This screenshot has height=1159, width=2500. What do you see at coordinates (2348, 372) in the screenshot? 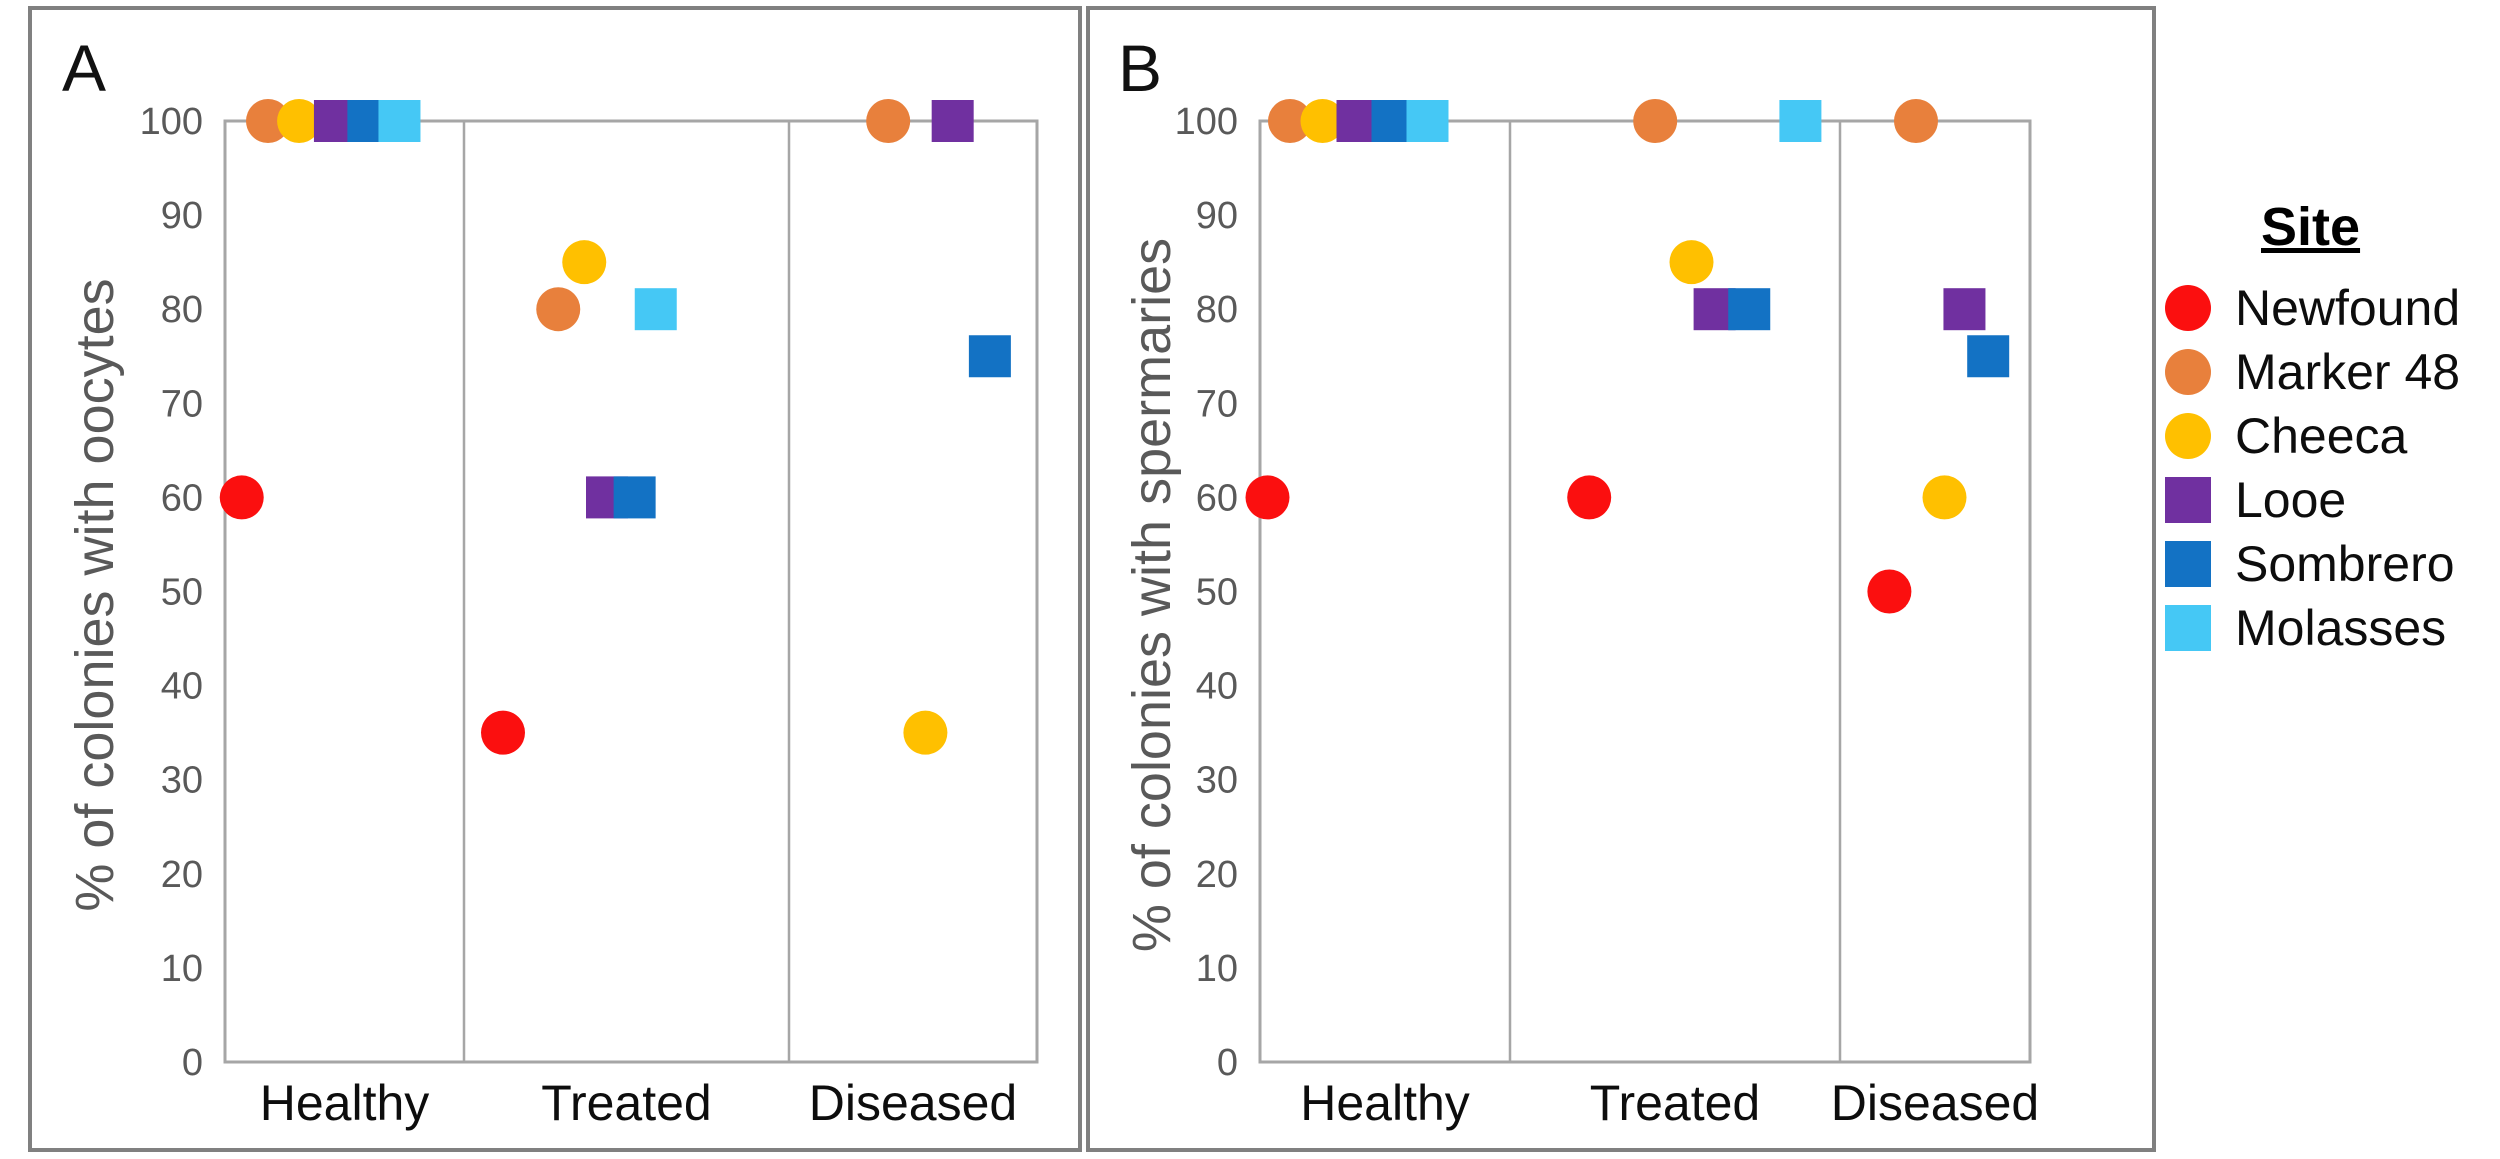
I see `legend-item-label: Marker 48` at bounding box center [2348, 372].